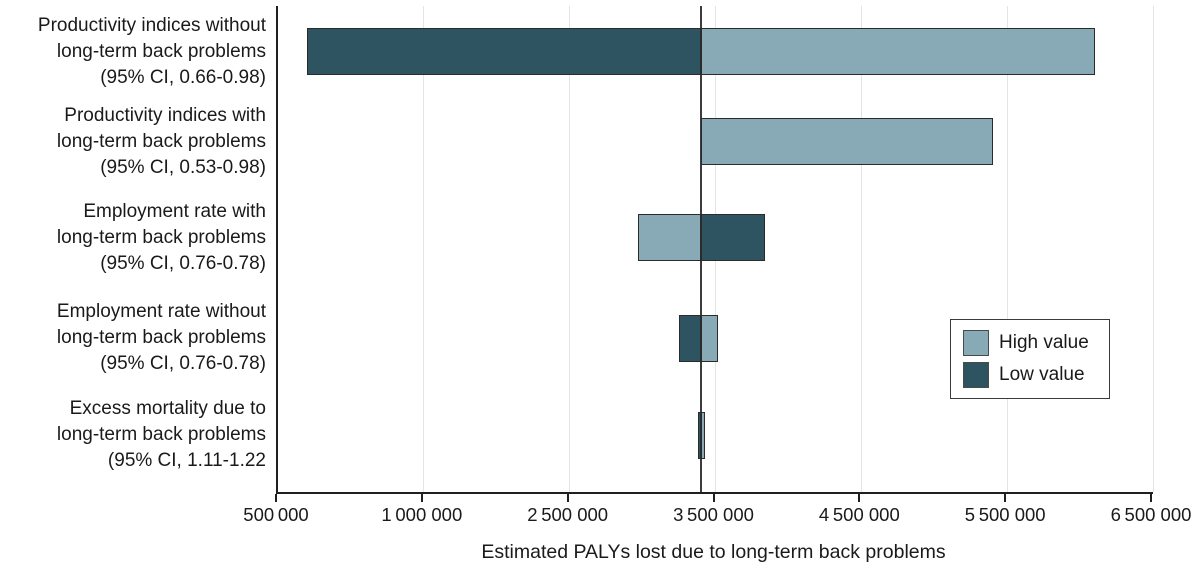  I want to click on legend: High value Low value, so click(1030, 359).